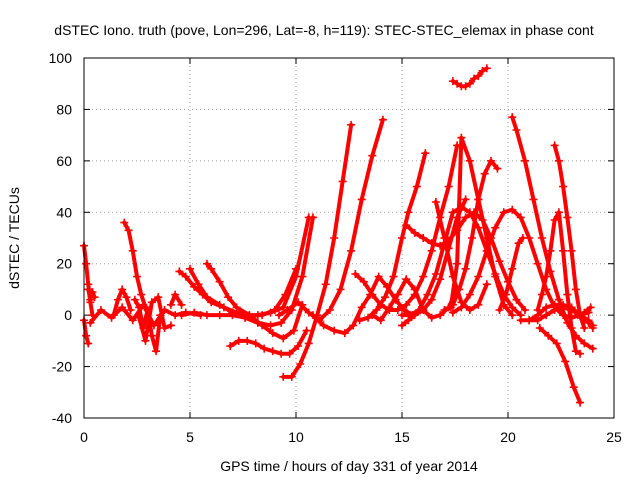  Describe the element at coordinates (296, 437) in the screenshot. I see `x-tick-label: 10` at that location.